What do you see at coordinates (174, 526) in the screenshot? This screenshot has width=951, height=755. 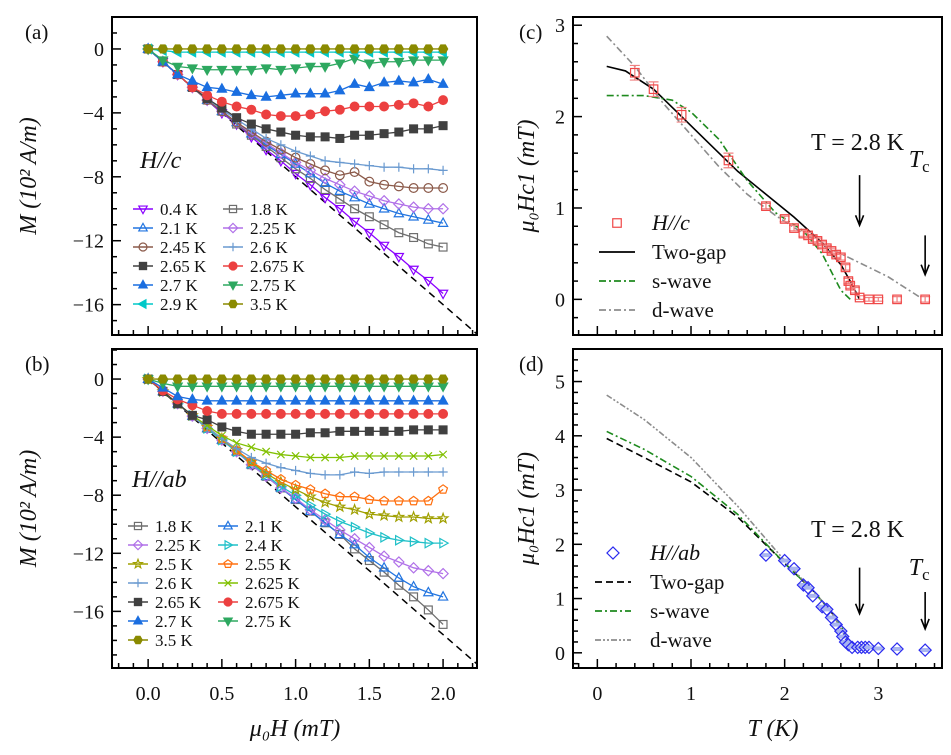 I see `legend-label: 1.8 K` at bounding box center [174, 526].